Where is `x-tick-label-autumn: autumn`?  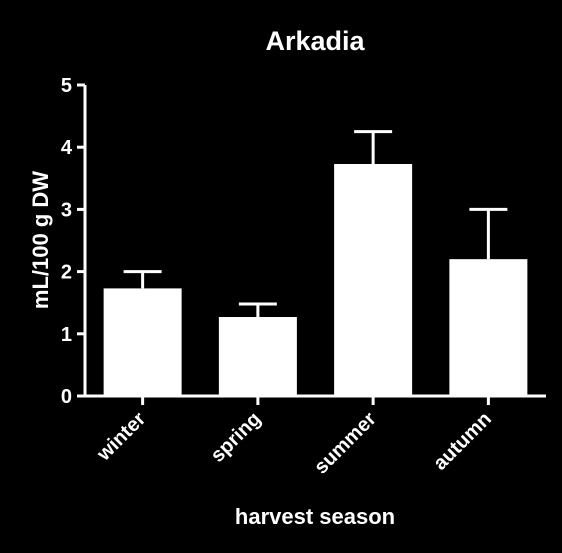 x-tick-label-autumn: autumn is located at coordinates (462, 441).